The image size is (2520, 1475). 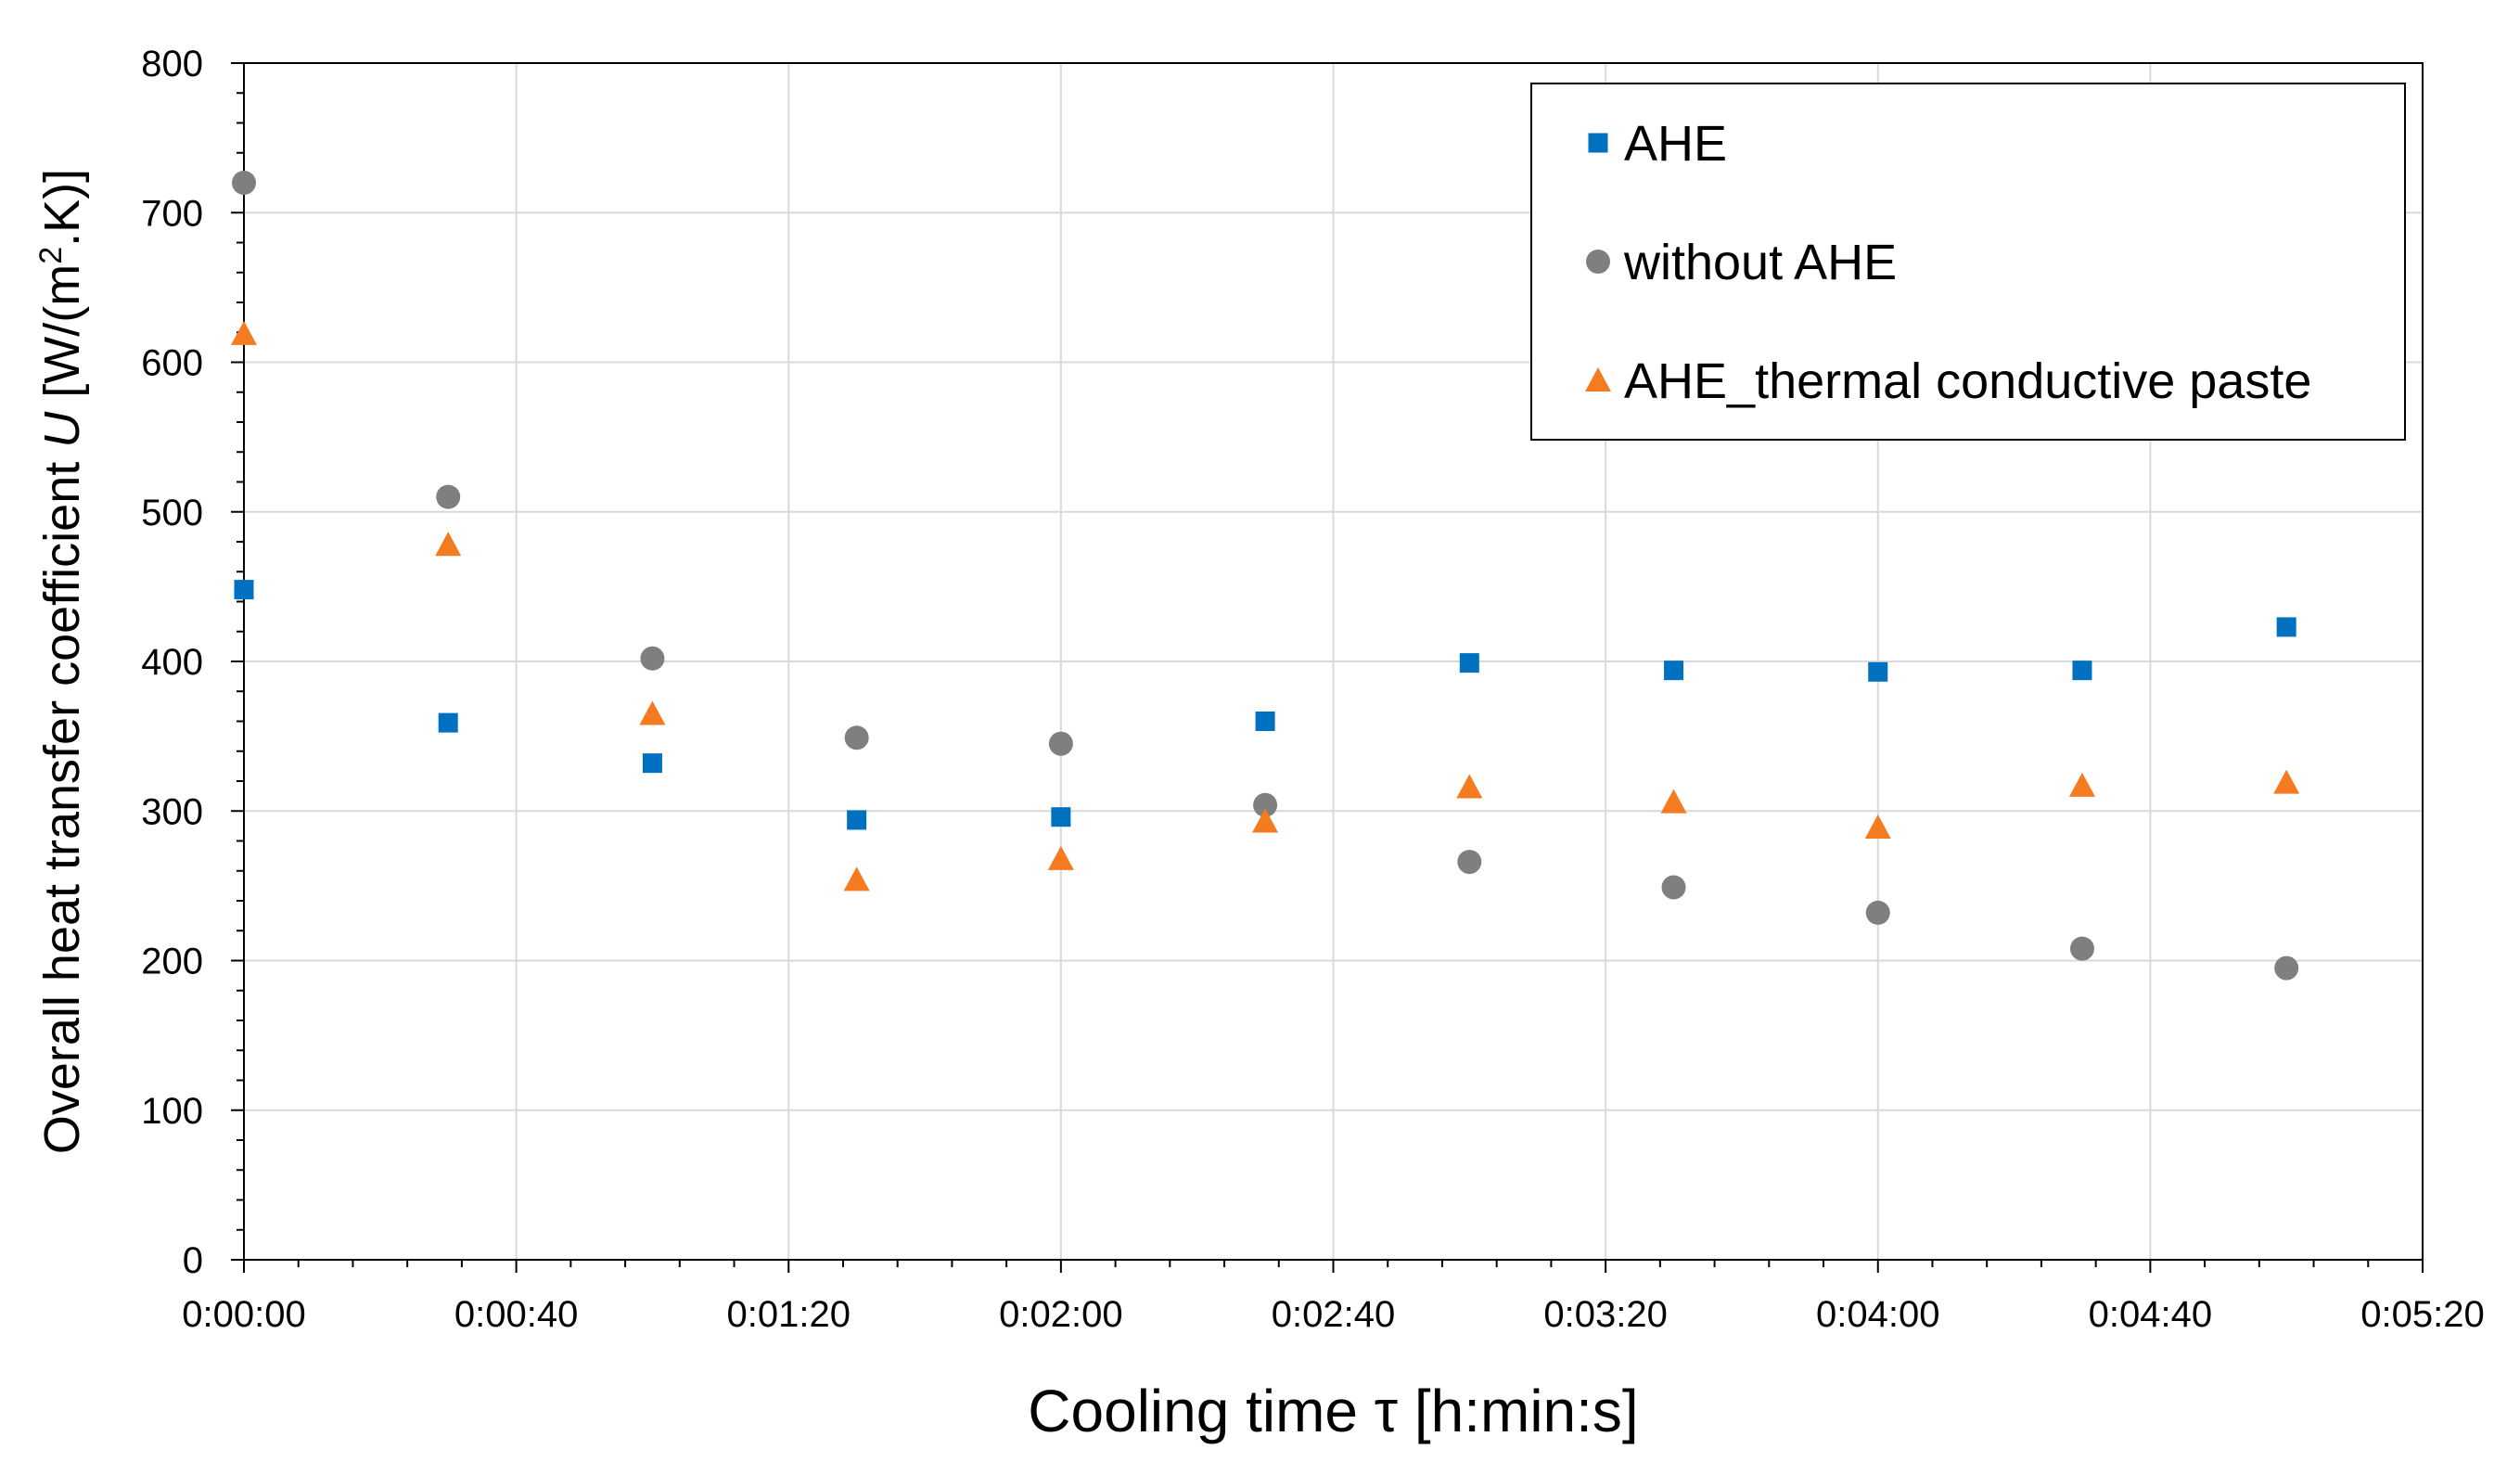 What do you see at coordinates (516, 1314) in the screenshot?
I see `x-tick-label: 0:00:40` at bounding box center [516, 1314].